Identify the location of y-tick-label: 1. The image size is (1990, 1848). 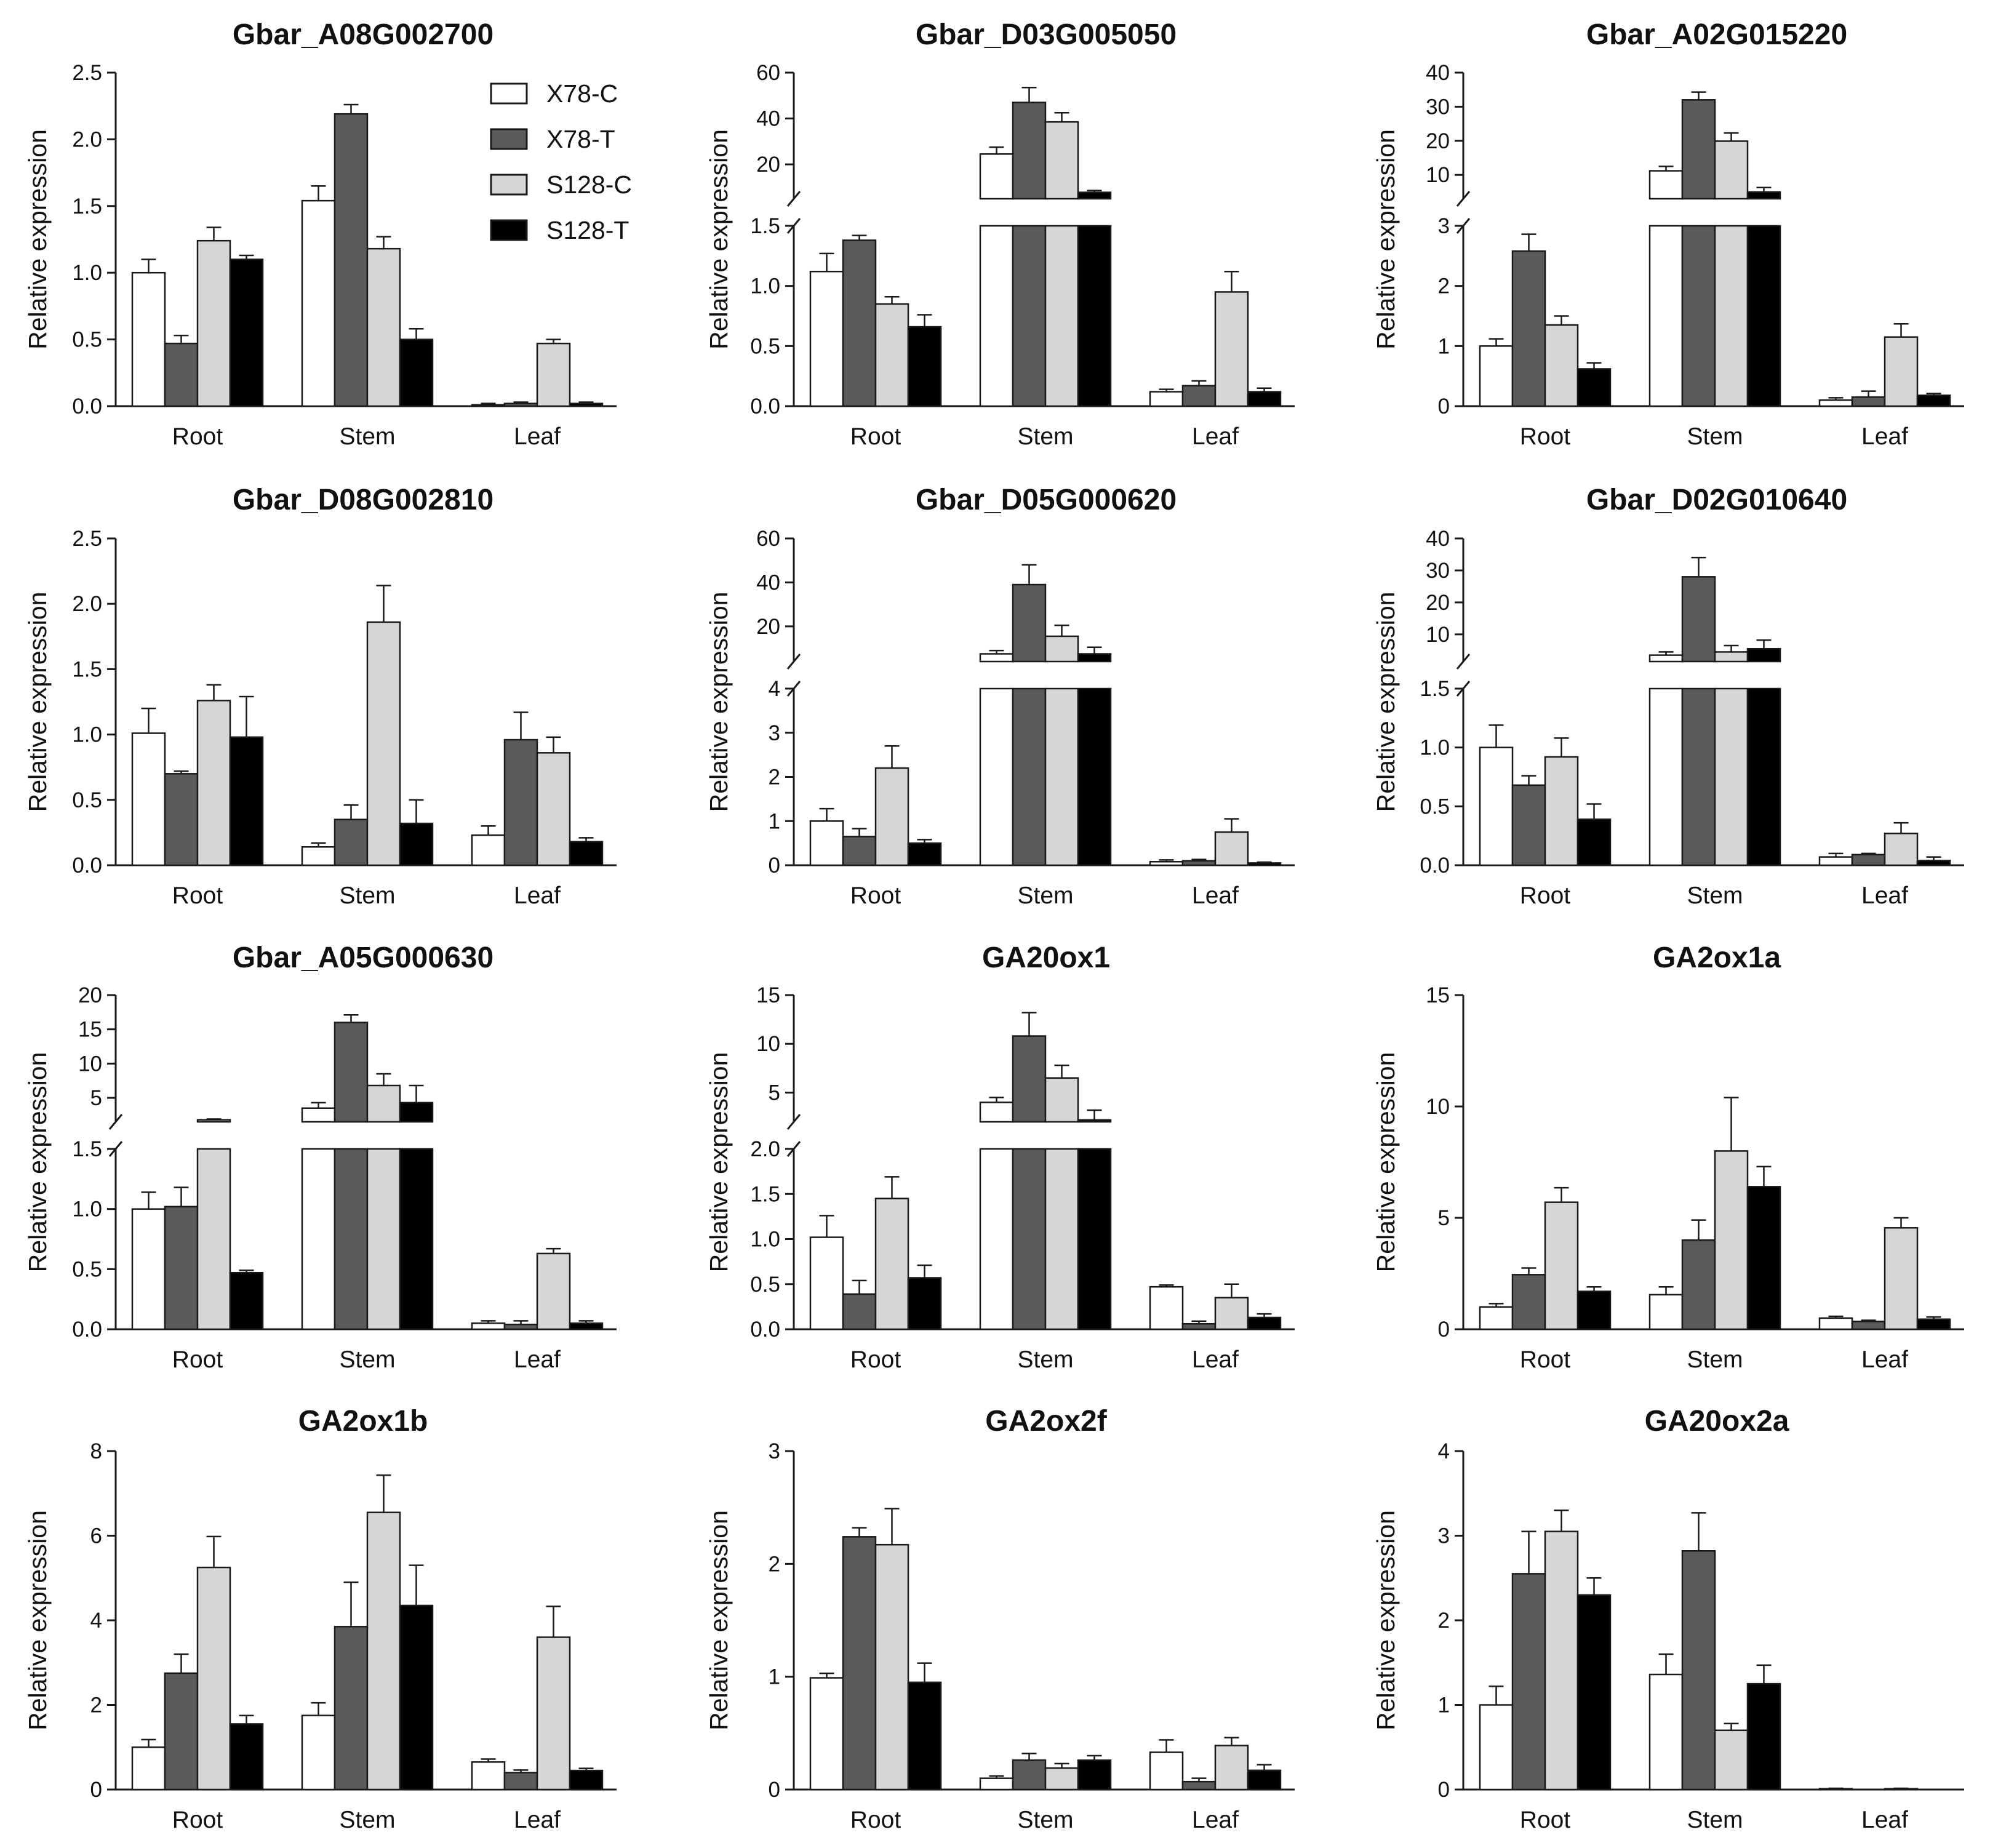
(1444, 1706).